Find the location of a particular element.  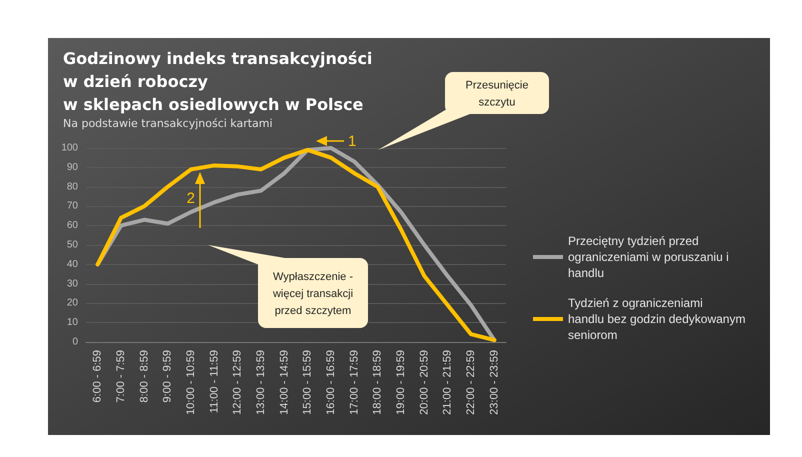

y-tick-label: 10 is located at coordinates (72, 322).